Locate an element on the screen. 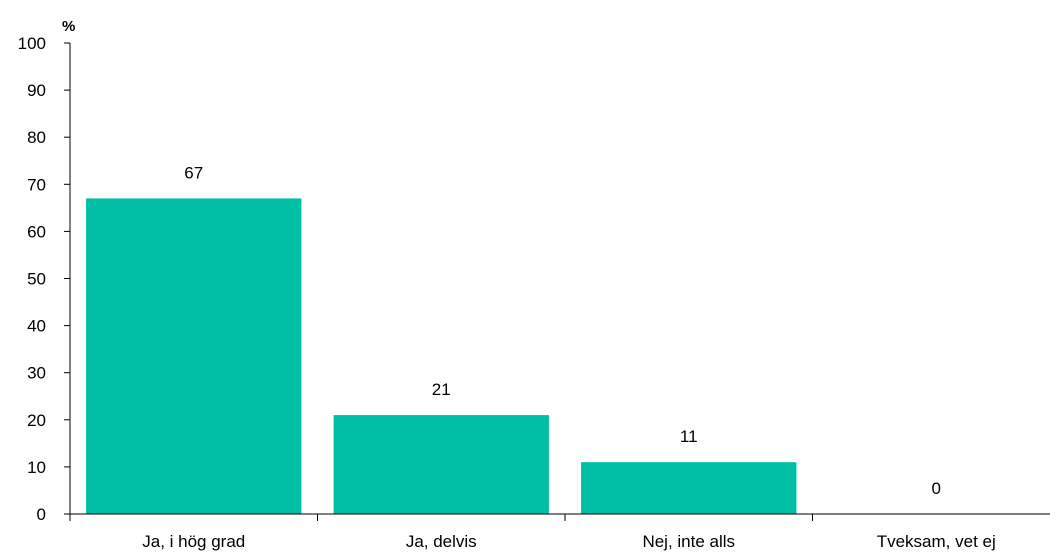 This screenshot has height=555, width=1050. y-axis-ticks: 0 10 20 30 40 50 60 70 80 90 100 is located at coordinates (44, 279).